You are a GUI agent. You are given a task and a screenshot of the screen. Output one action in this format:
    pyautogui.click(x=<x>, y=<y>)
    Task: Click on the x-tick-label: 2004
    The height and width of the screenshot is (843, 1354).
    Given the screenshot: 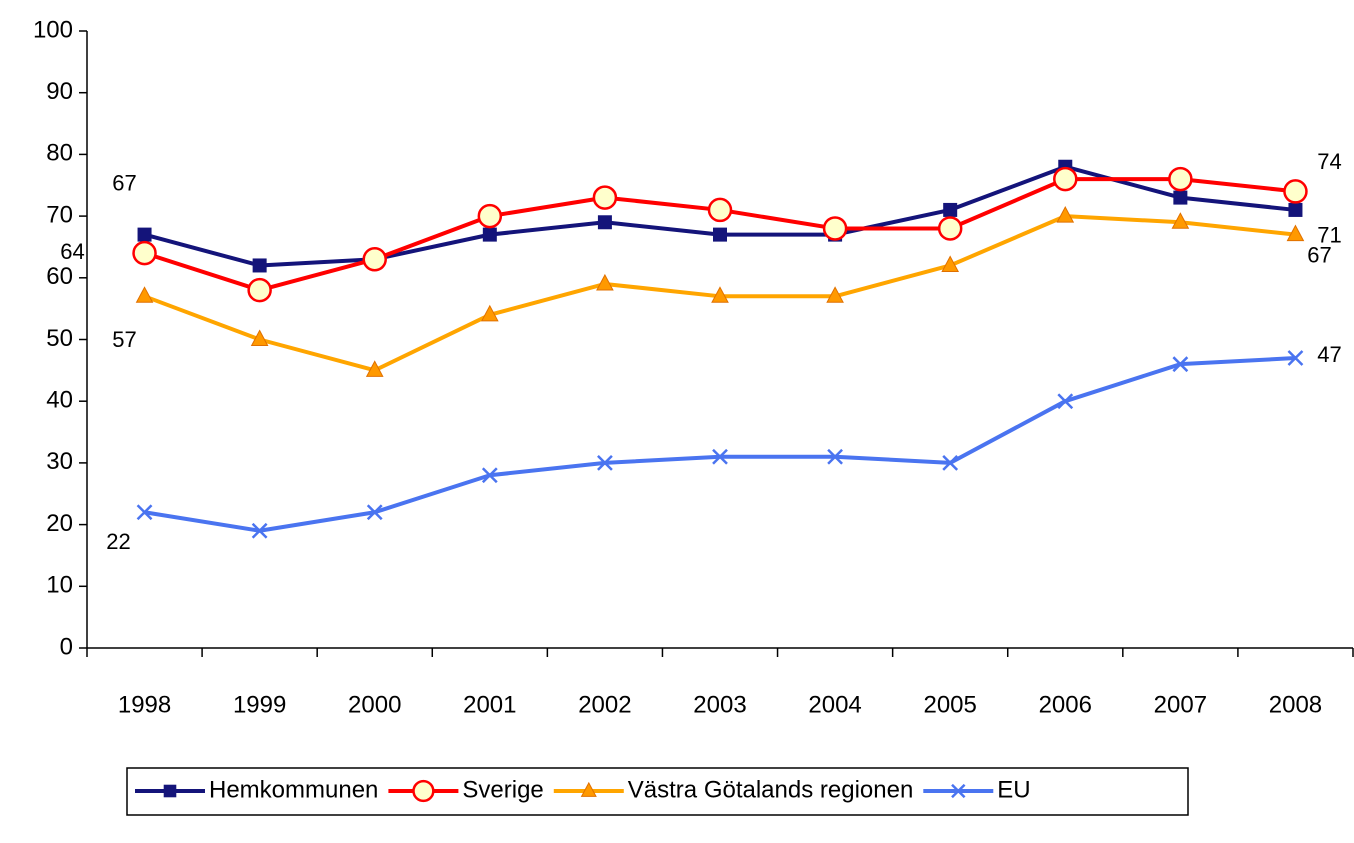 What is the action you would take?
    pyautogui.click(x=834, y=704)
    